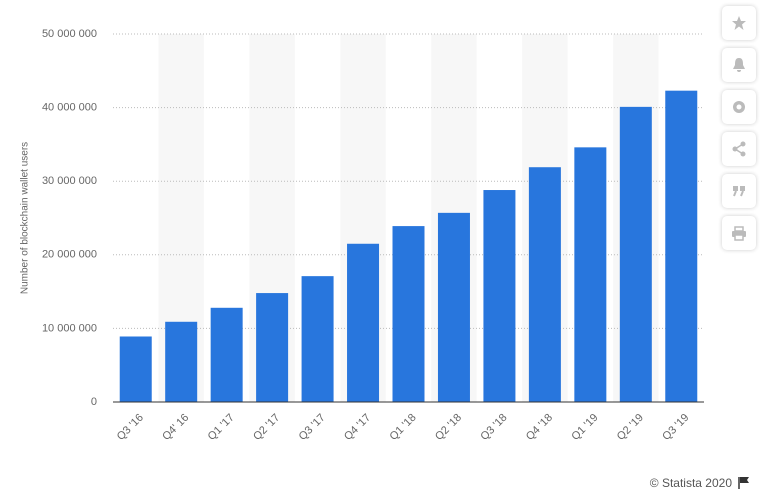  Describe the element at coordinates (739, 107) in the screenshot. I see `settings-button` at that location.